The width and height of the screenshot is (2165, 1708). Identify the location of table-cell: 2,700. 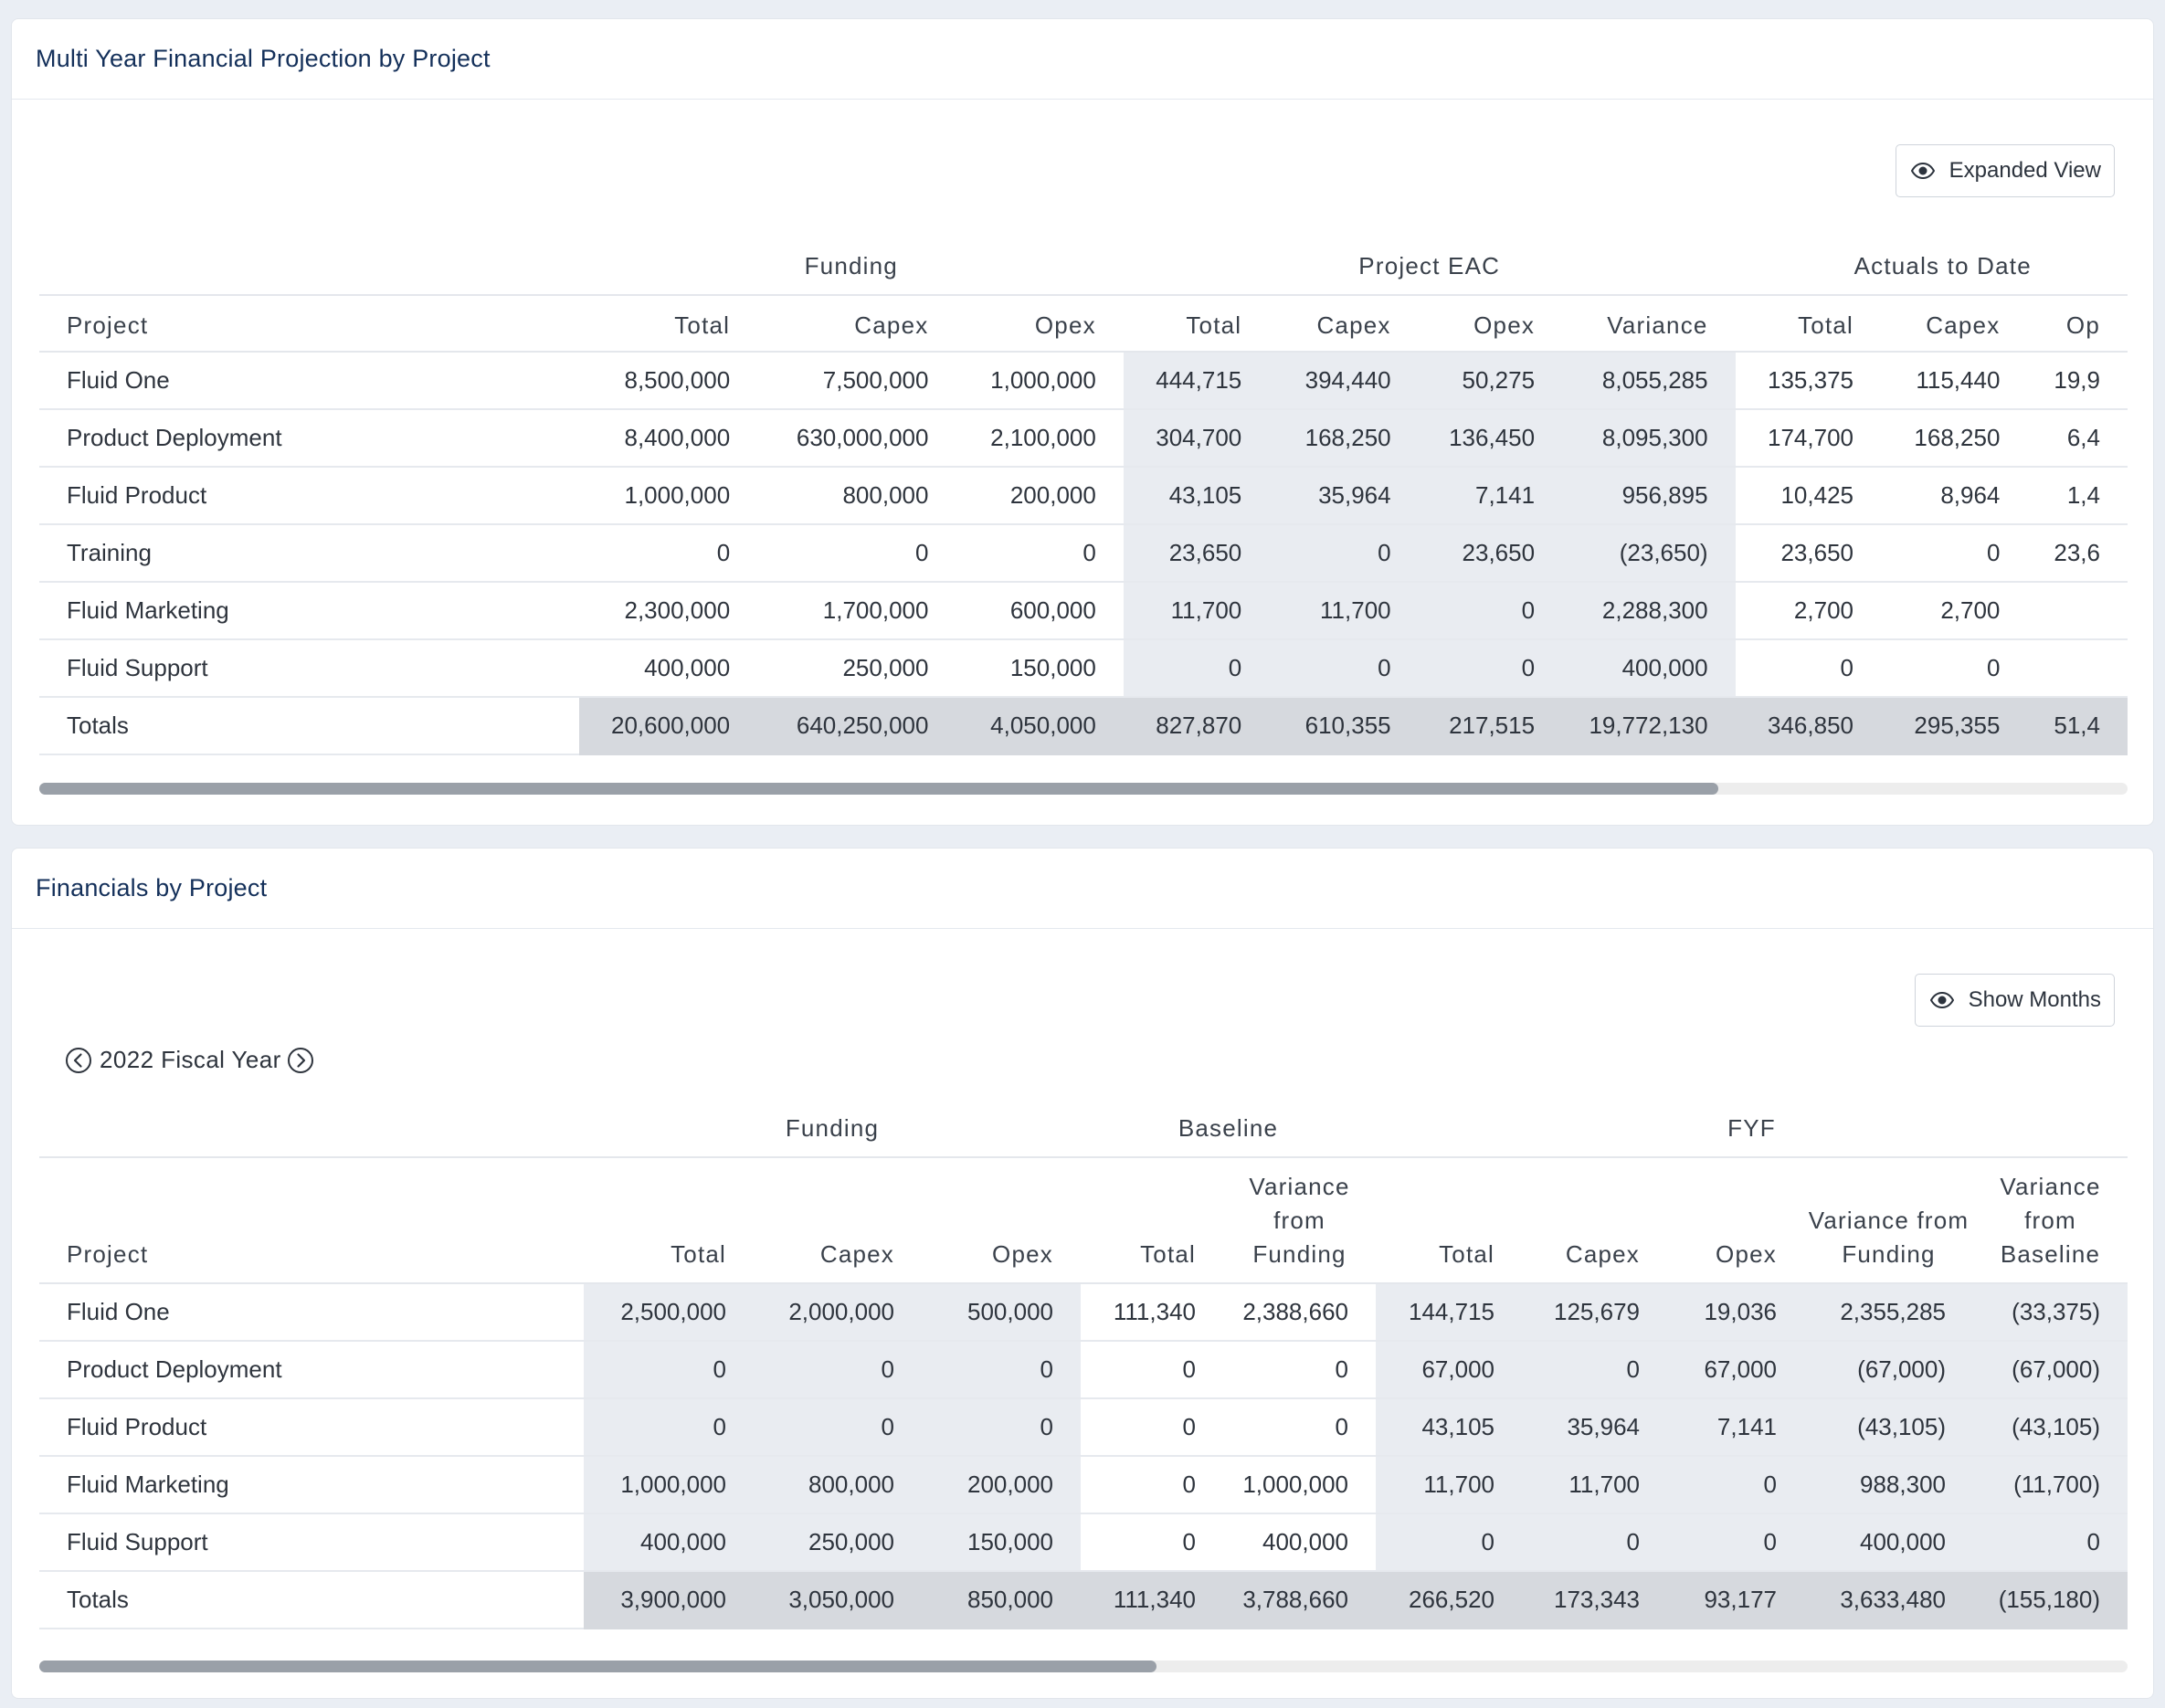
(1808, 611).